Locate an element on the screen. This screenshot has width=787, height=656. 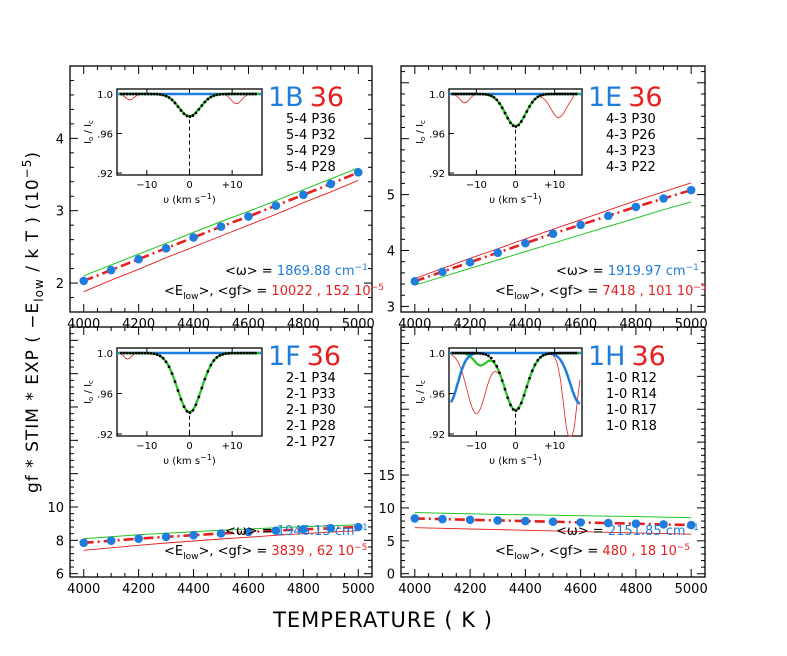
inset-y-tick-label: .92 is located at coordinates (437, 174).